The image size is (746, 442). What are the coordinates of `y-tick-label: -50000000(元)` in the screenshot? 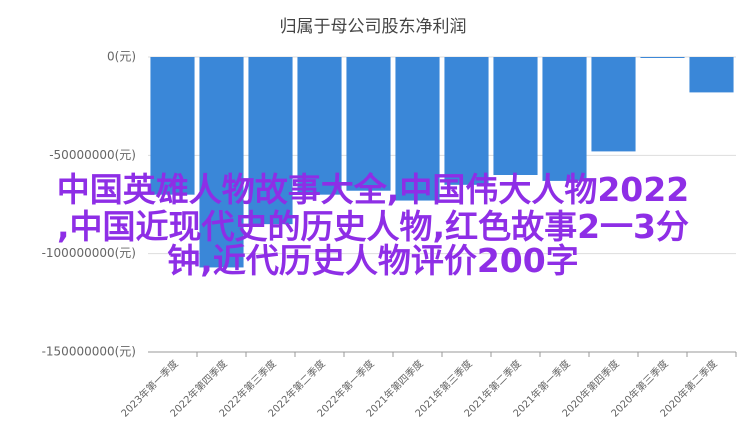 It's located at (92, 155).